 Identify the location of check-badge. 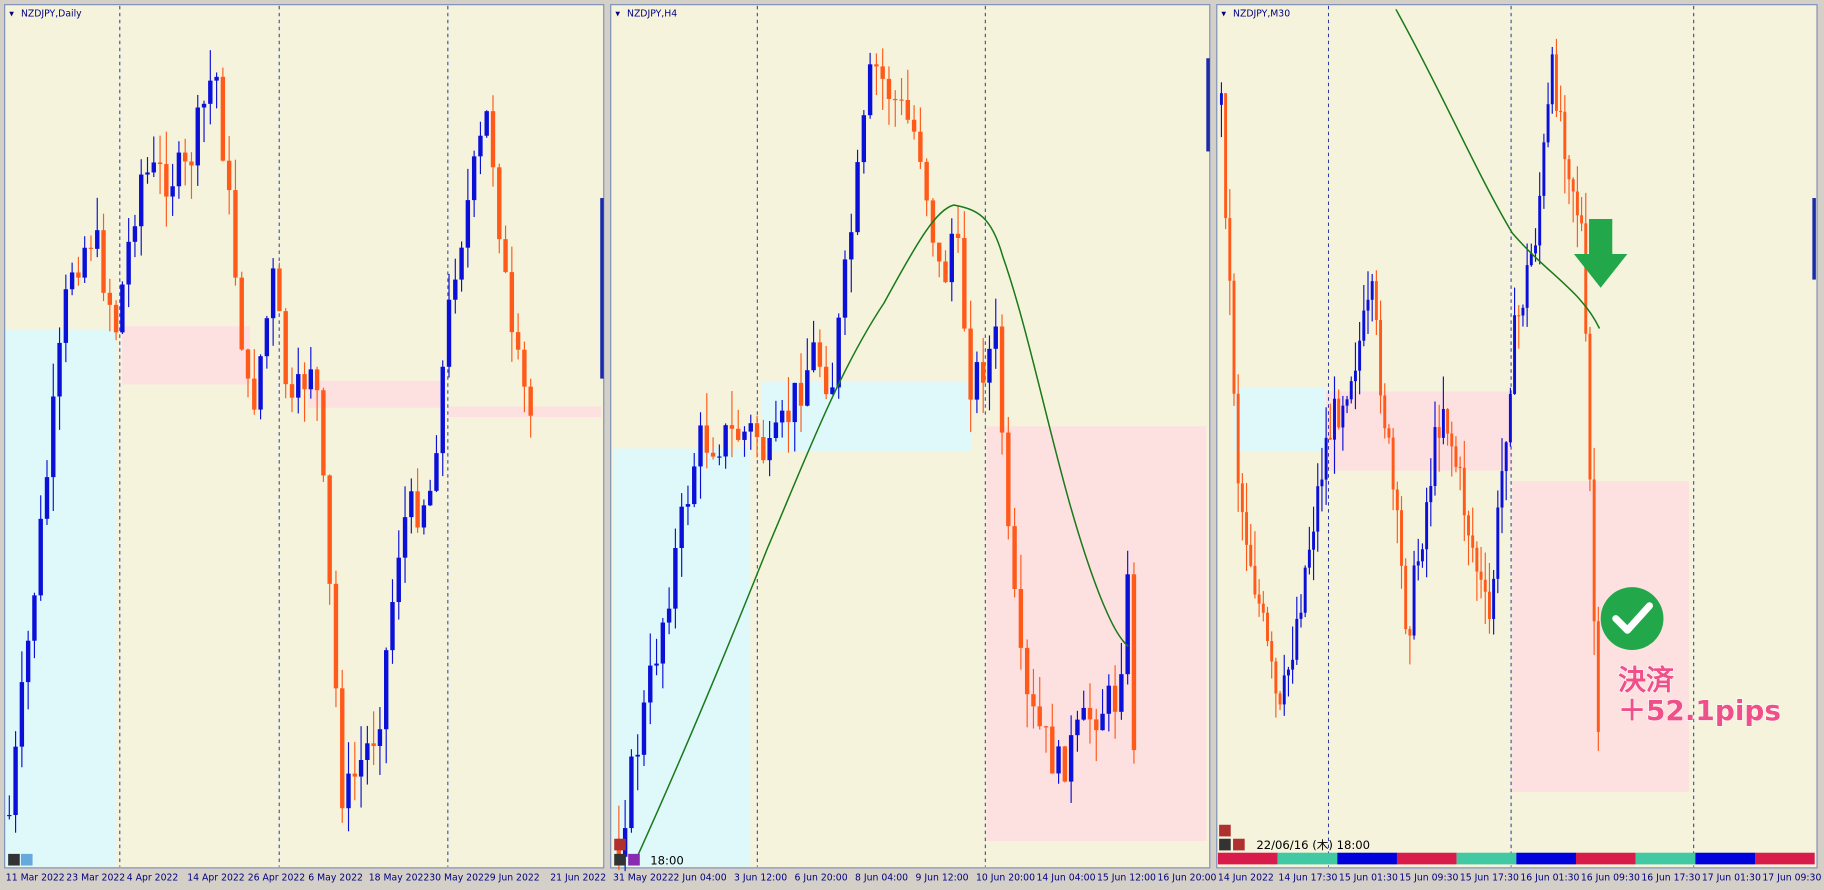
(1632, 619).